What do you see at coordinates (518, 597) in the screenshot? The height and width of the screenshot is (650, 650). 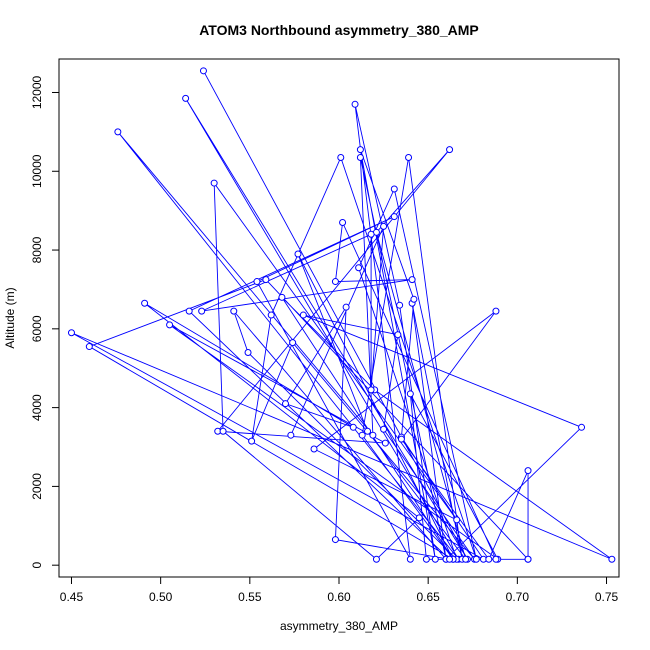 I see `x-tick-label: 0.70` at bounding box center [518, 597].